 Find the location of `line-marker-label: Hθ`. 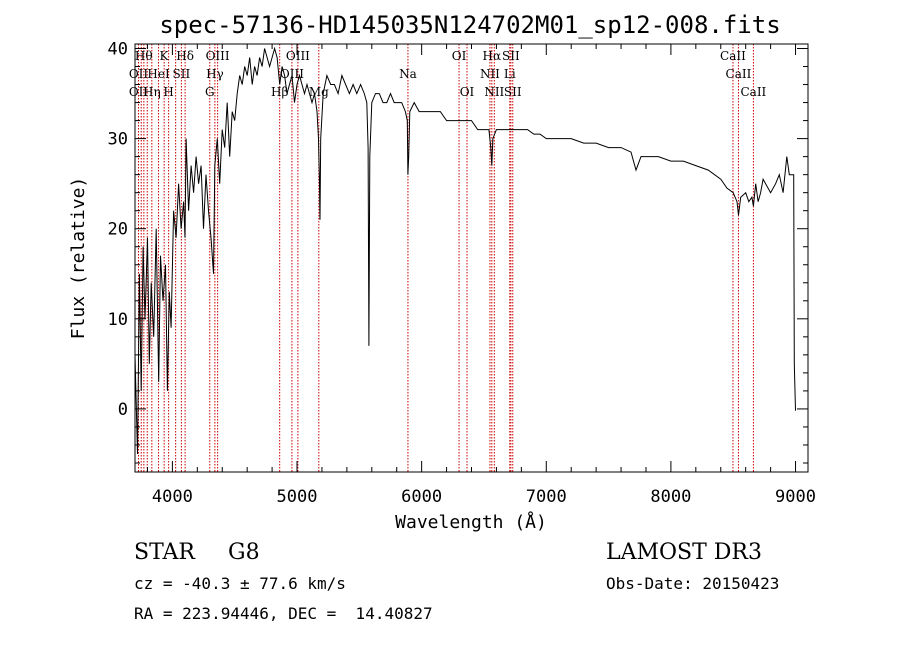

line-marker-label: Hθ is located at coordinates (144, 56).